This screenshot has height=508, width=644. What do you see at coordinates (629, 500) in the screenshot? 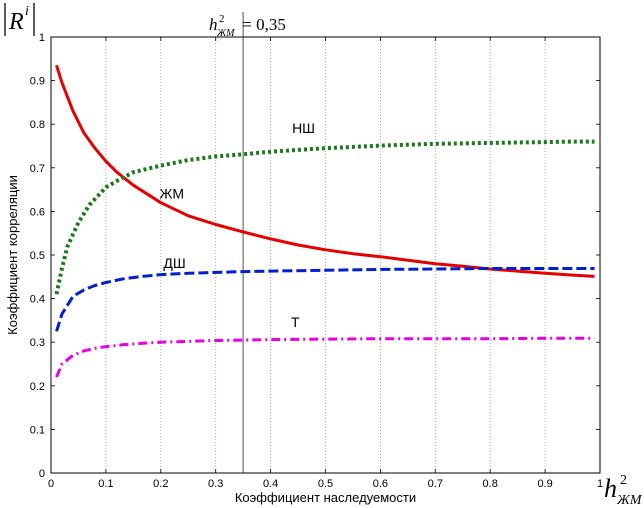
I see `x-title-sub: ЖМ` at bounding box center [629, 500].